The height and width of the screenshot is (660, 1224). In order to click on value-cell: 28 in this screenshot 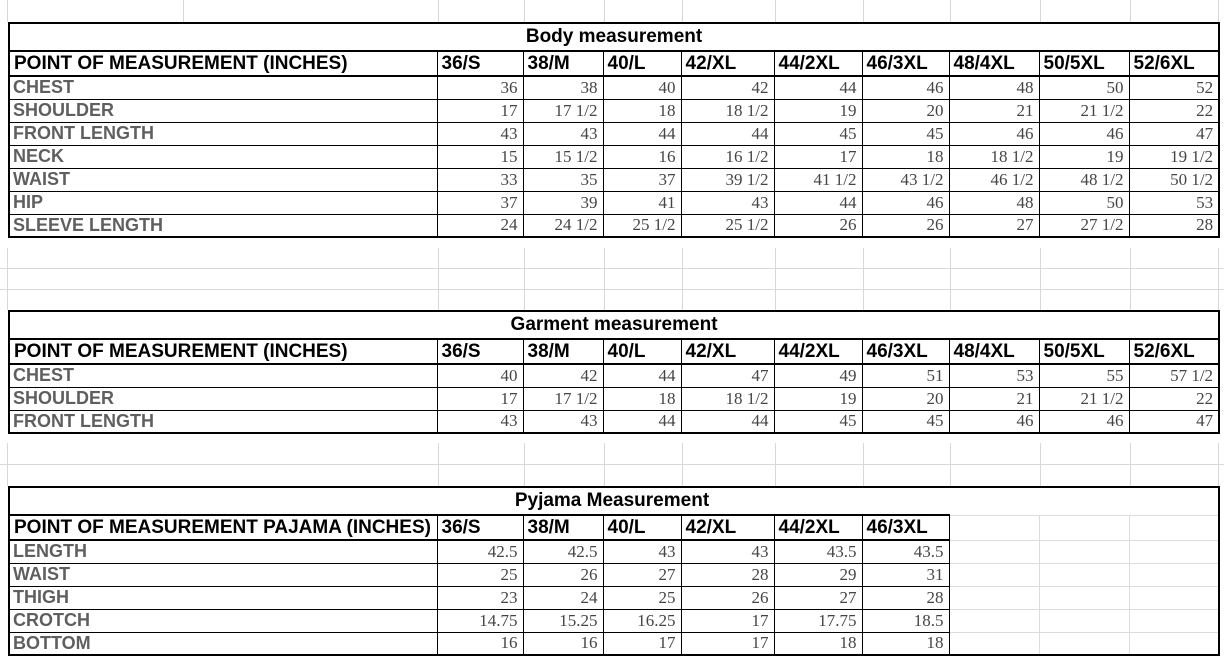, I will do `click(1174, 225)`.